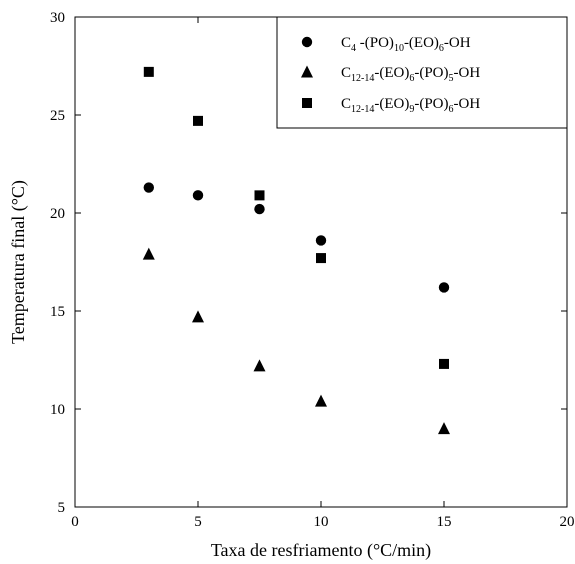  What do you see at coordinates (307, 103) in the screenshot?
I see `legend-square-marker` at bounding box center [307, 103].